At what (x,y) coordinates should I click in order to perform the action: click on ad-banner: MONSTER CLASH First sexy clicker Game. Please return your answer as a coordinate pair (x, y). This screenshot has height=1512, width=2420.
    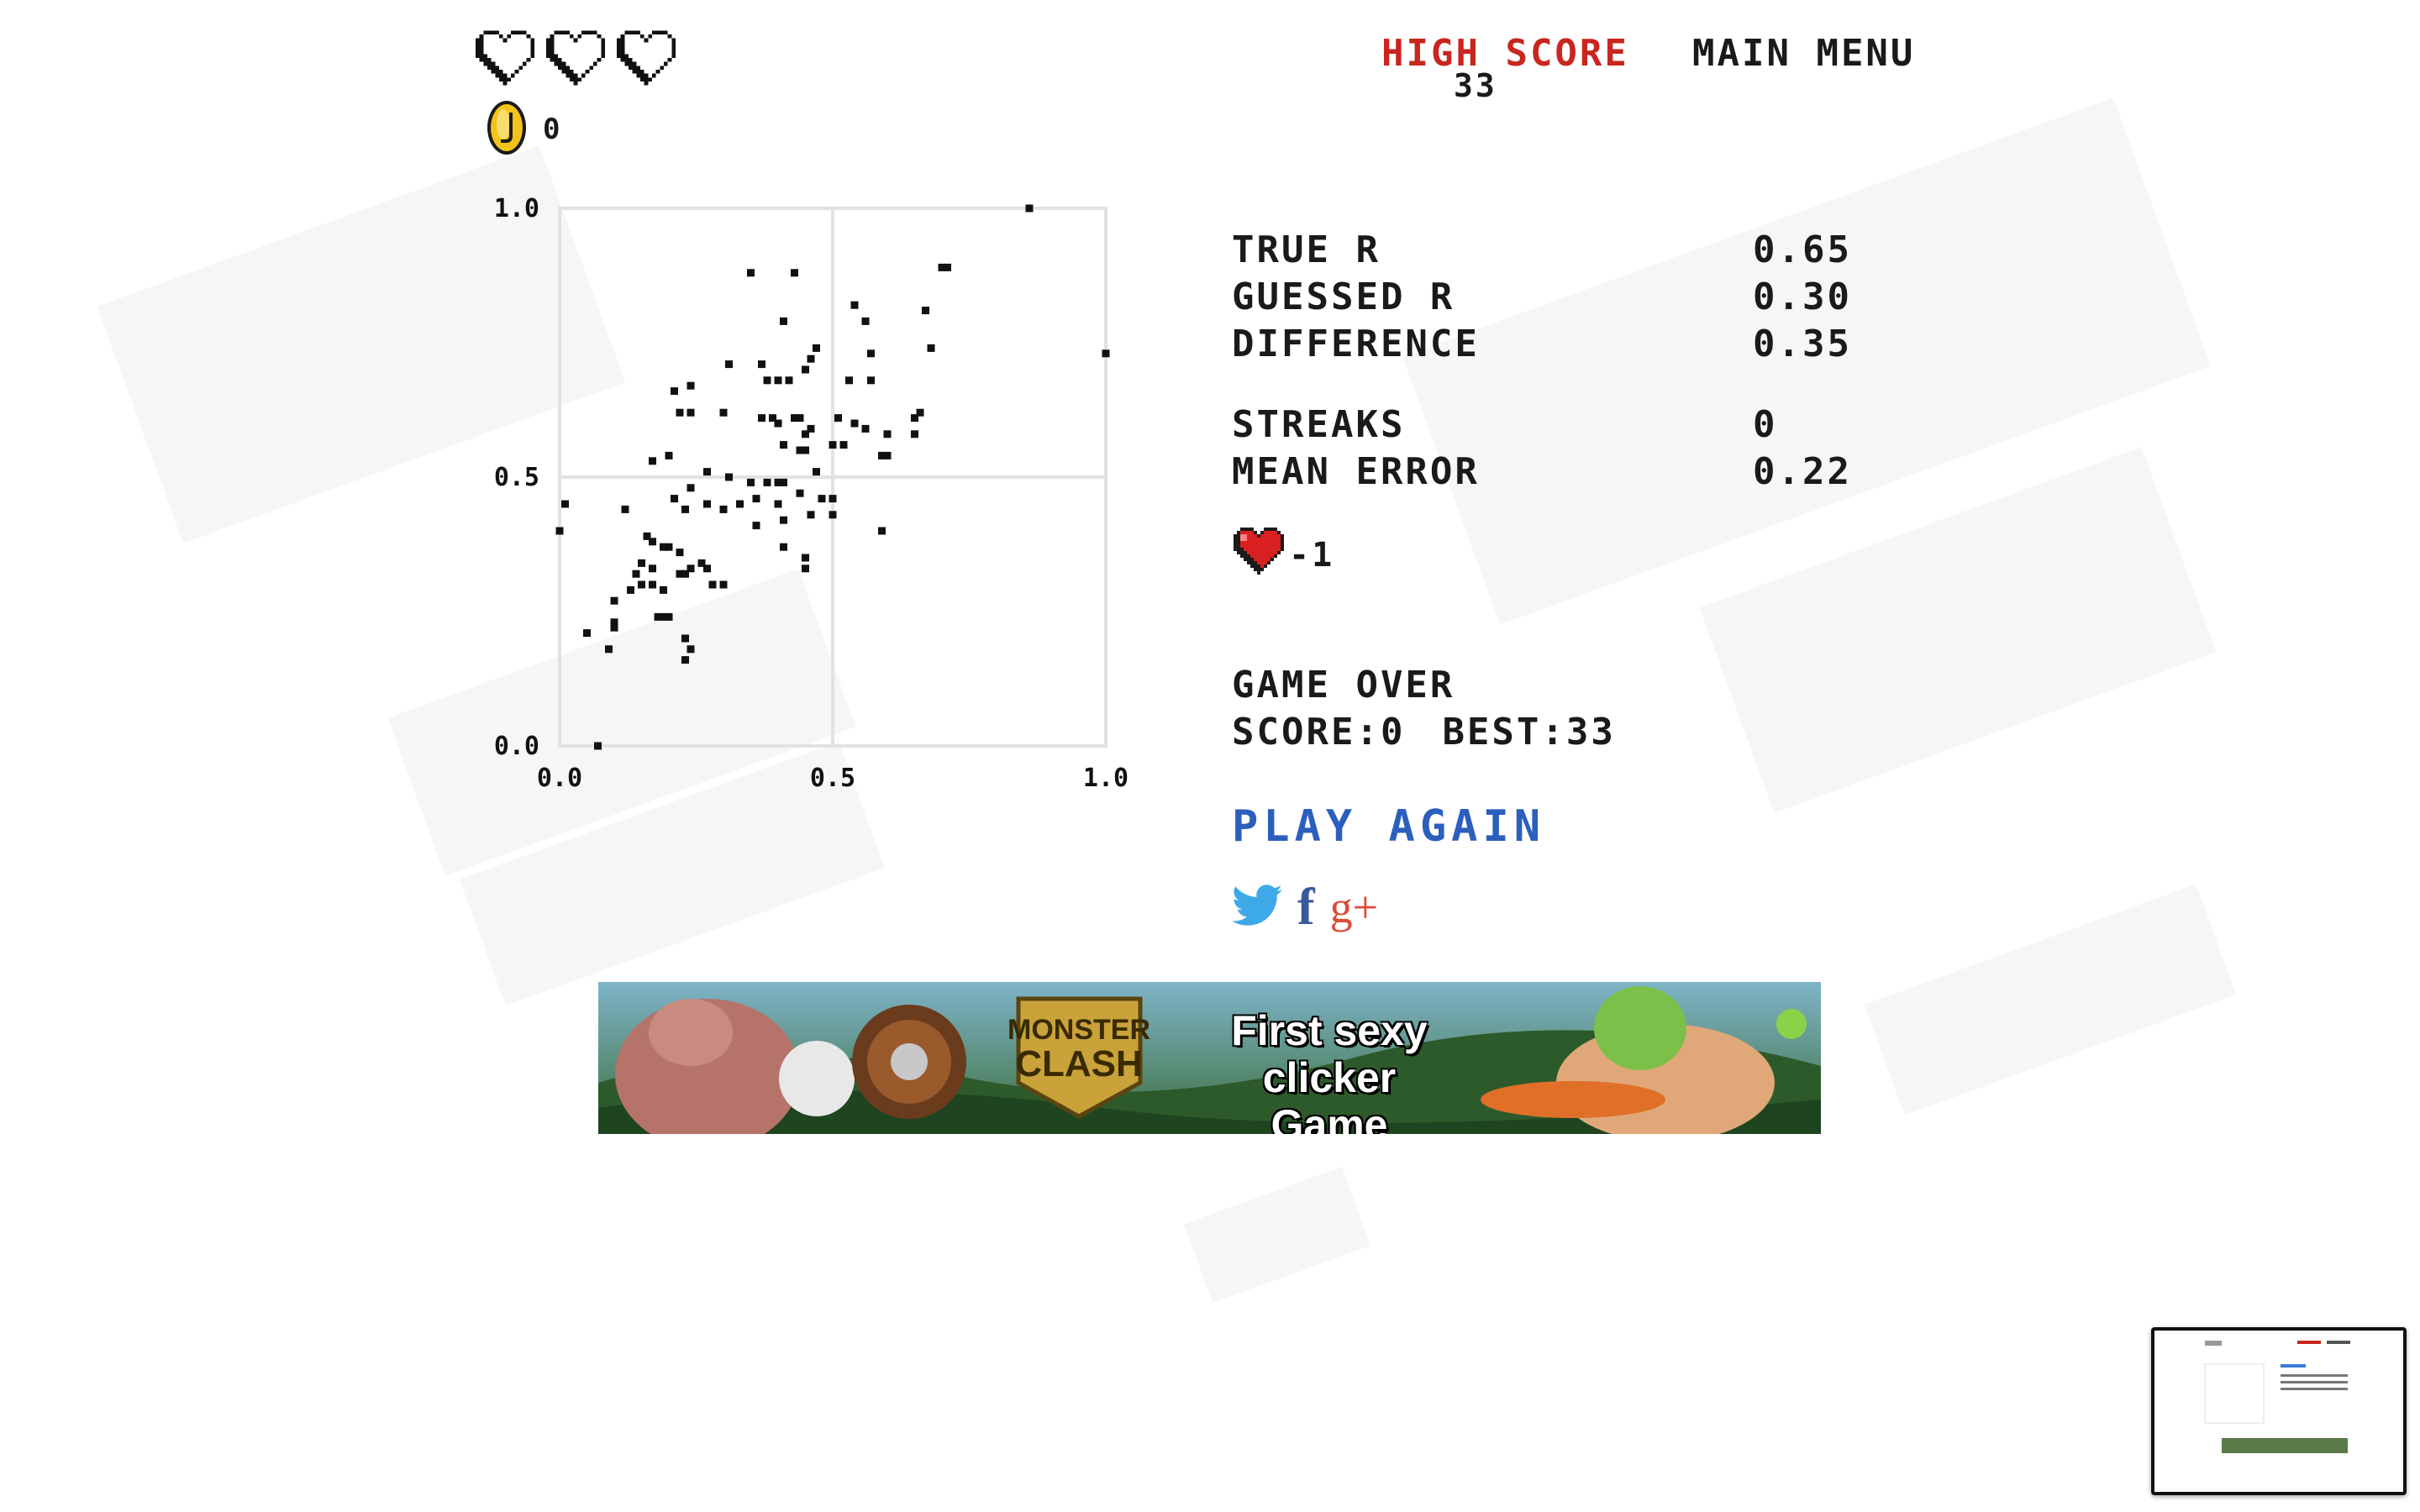
    Looking at the image, I should click on (1209, 1058).